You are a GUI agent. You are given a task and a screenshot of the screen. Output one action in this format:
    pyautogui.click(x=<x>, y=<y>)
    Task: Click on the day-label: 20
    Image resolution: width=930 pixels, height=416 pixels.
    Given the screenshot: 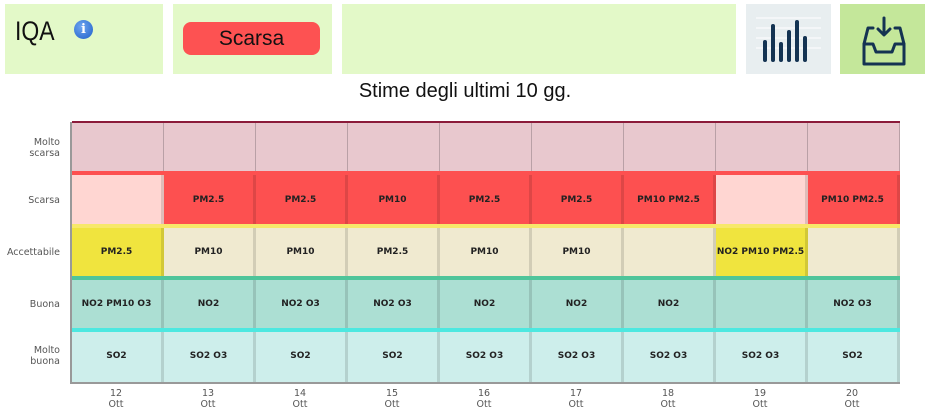 What is the action you would take?
    pyautogui.click(x=852, y=393)
    